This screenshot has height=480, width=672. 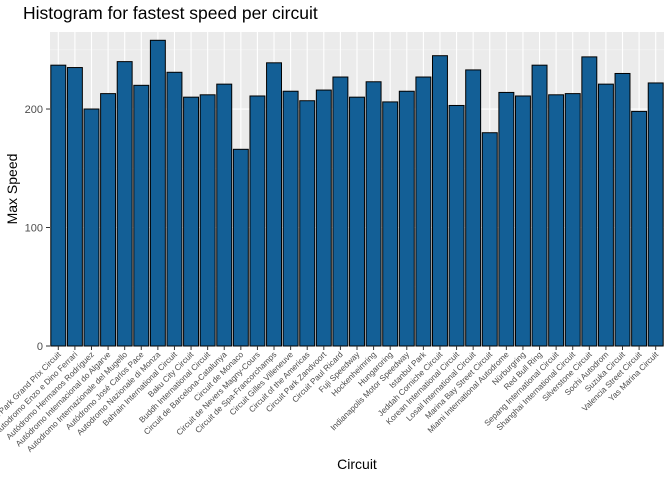 I want to click on y-axis: 0 100 200, so click(x=37, y=228).